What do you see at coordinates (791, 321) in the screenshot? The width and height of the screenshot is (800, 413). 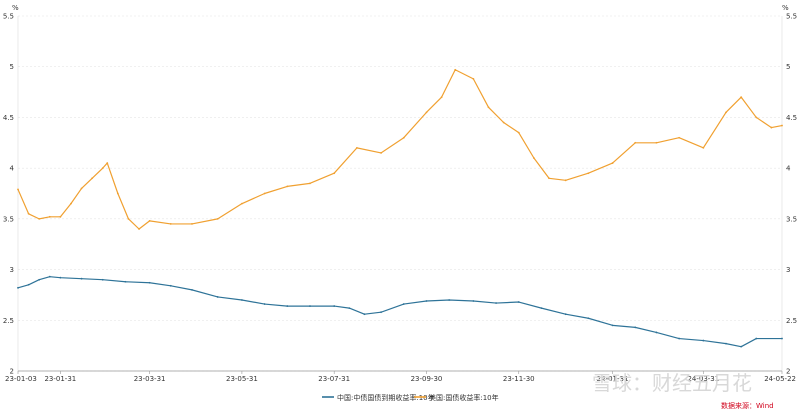 I see `right-y-tick-label: 2.5` at bounding box center [791, 321].